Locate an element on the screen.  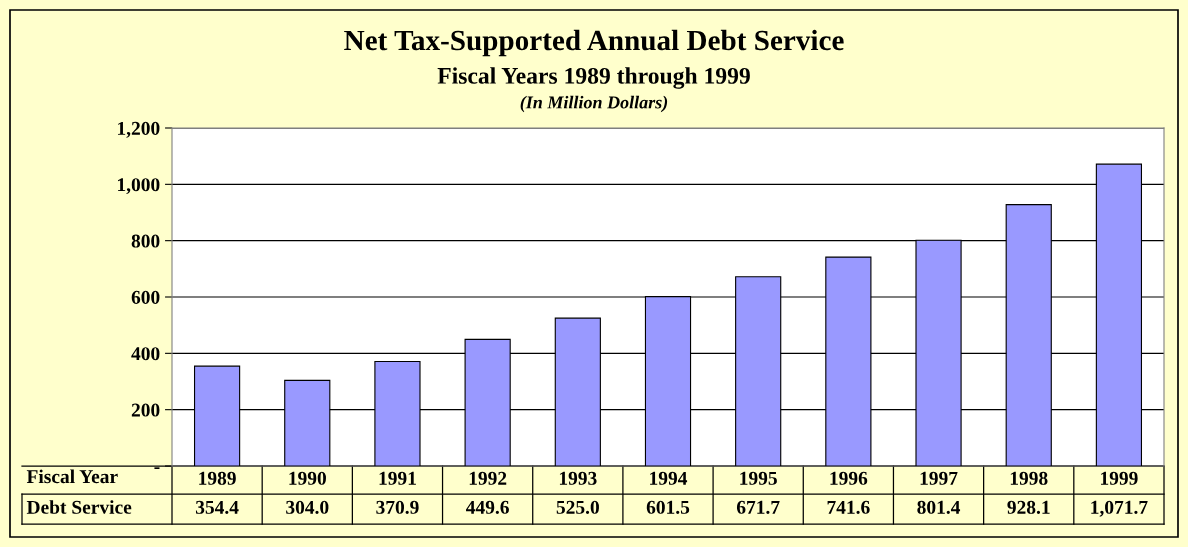
x-tick-label: 1990 is located at coordinates (307, 478).